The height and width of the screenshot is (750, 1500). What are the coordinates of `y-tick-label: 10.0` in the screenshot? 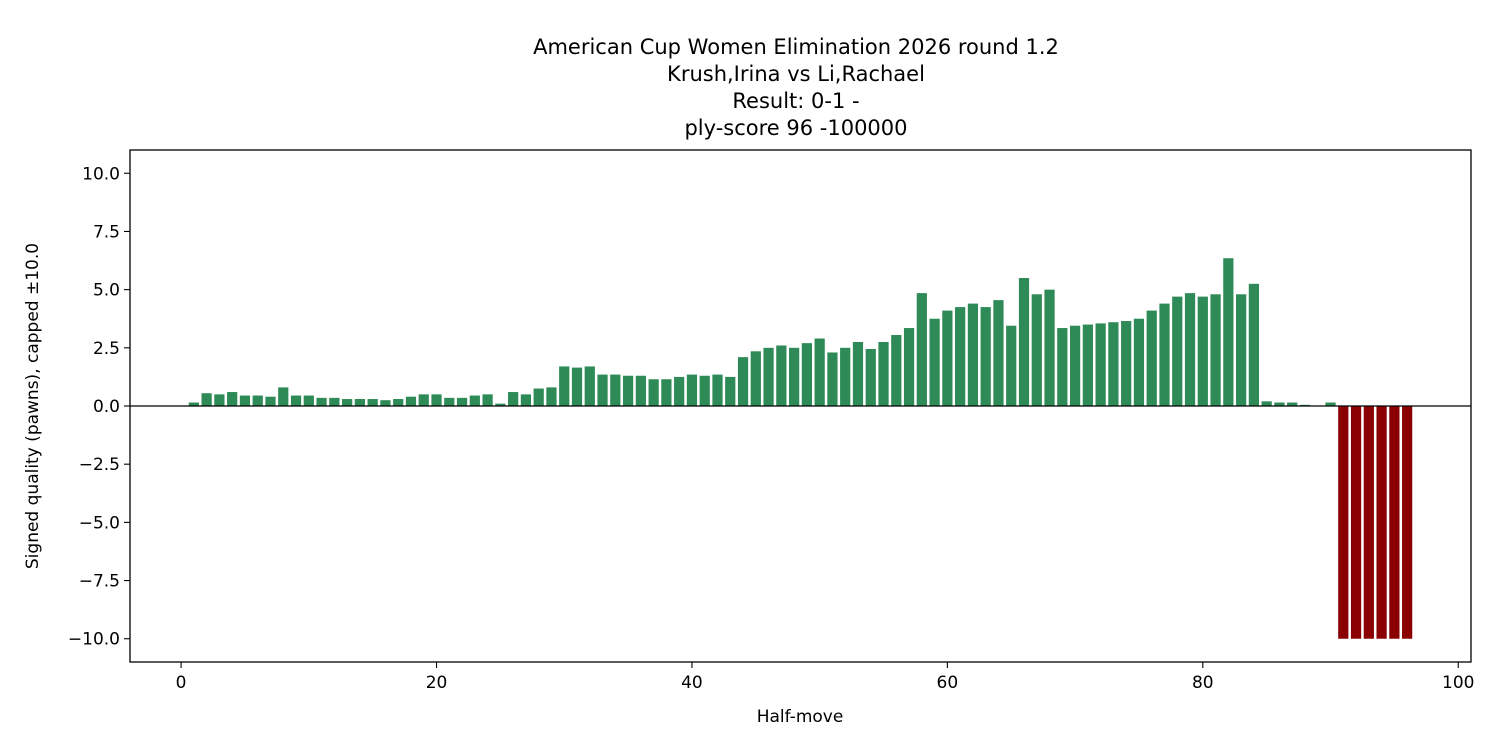 It's located at (101, 174).